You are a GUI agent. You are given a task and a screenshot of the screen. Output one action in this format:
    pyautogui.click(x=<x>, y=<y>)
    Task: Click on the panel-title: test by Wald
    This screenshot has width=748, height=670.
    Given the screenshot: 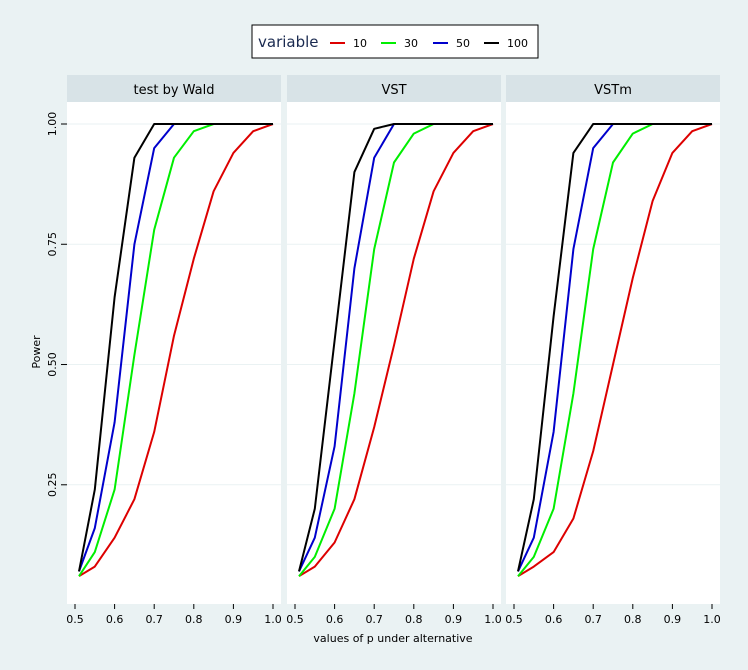 What is the action you would take?
    pyautogui.click(x=173, y=90)
    